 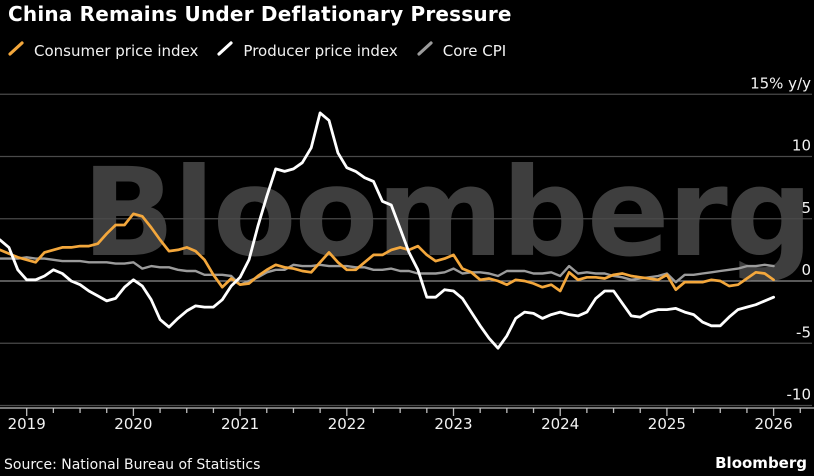 I want to click on x-axis-label: 2022, so click(x=347, y=424).